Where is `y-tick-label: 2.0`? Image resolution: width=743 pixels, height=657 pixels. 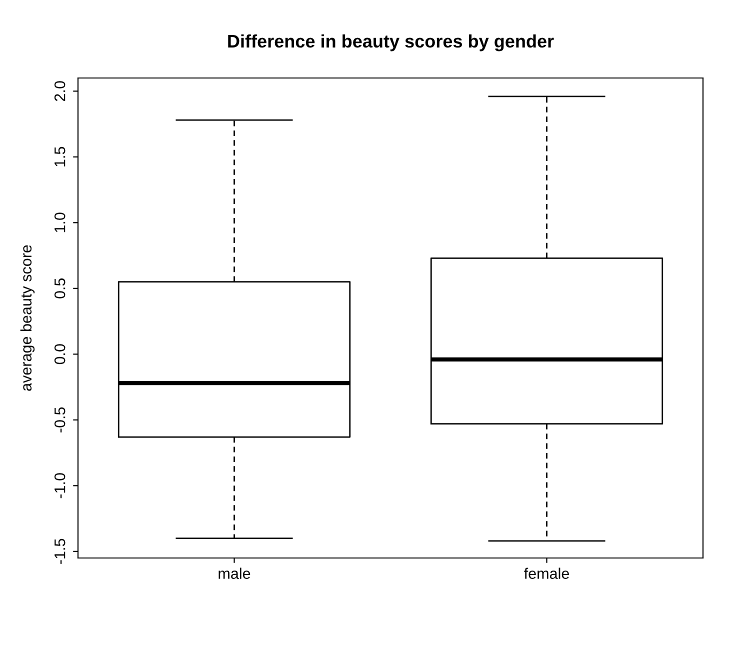
y-tick-label: 2.0 is located at coordinates (60, 91).